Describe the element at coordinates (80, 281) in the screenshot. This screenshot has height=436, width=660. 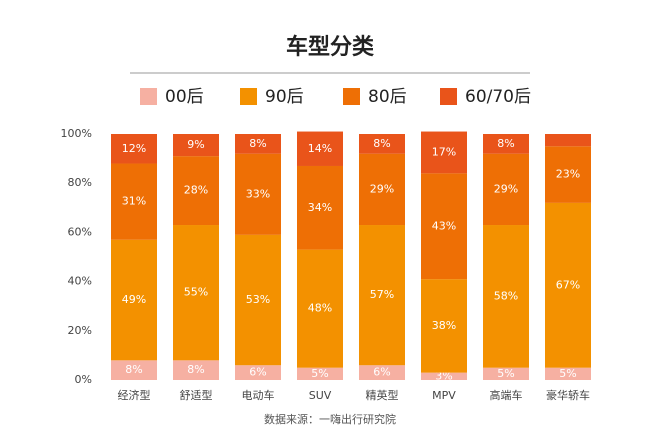
I see `y-tick-label: 40%` at that location.